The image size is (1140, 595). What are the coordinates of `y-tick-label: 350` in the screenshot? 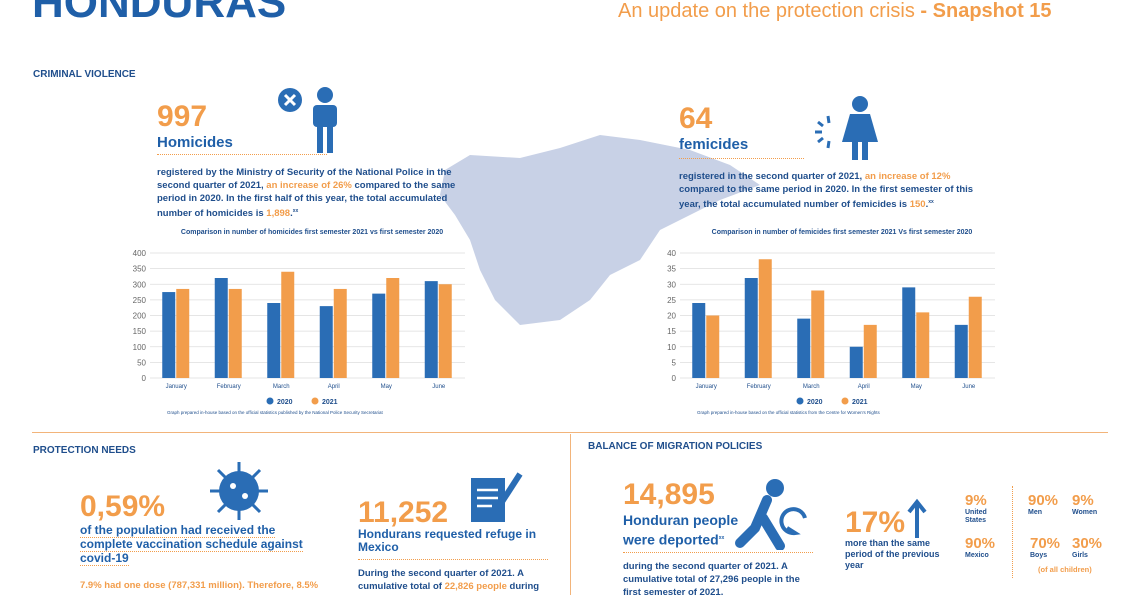 It's located at (140, 269).